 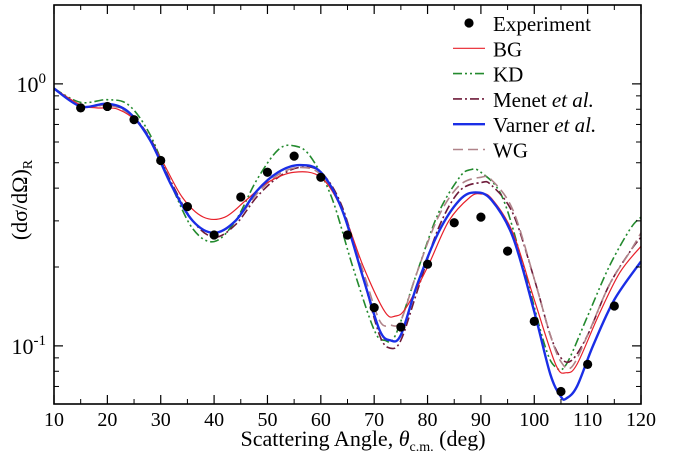 What do you see at coordinates (404, 438) in the screenshot?
I see `x-axis-label-theta: θ` at bounding box center [404, 438].